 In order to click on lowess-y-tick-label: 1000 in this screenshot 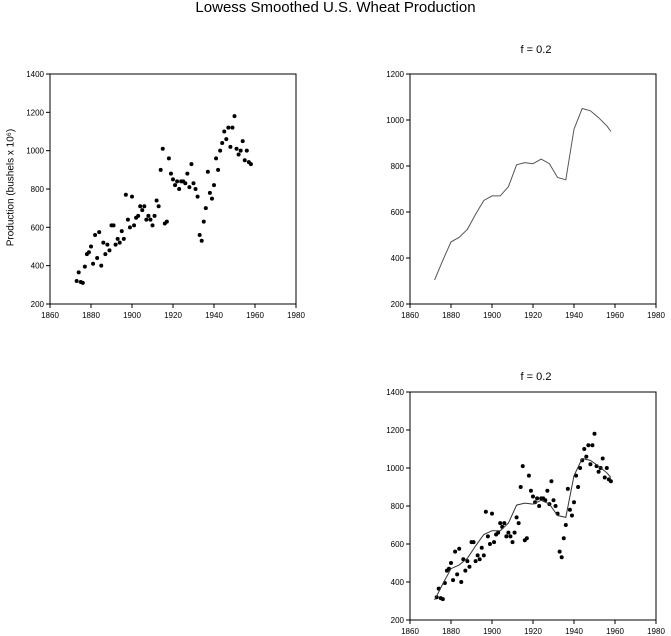, I will do `click(395, 120)`.